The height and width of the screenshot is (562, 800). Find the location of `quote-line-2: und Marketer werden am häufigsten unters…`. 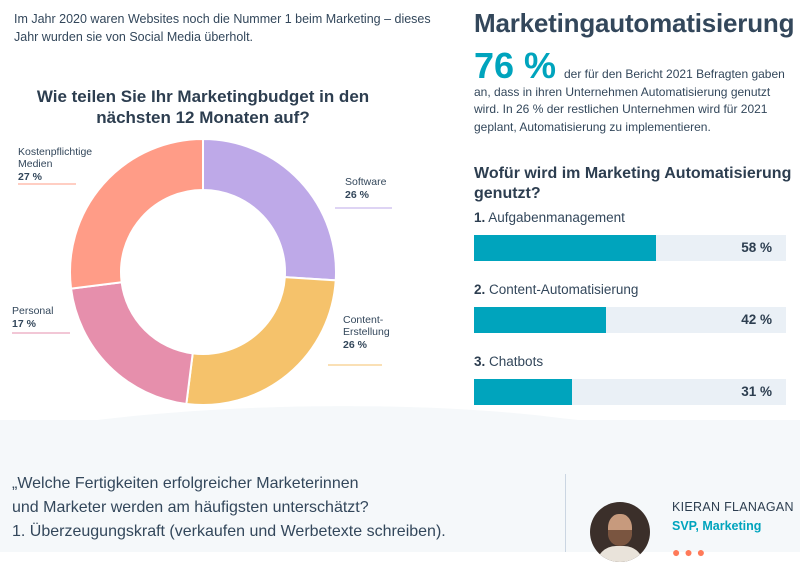

quote-line-2: und Marketer werden am häufigsten unters… is located at coordinates (190, 507).